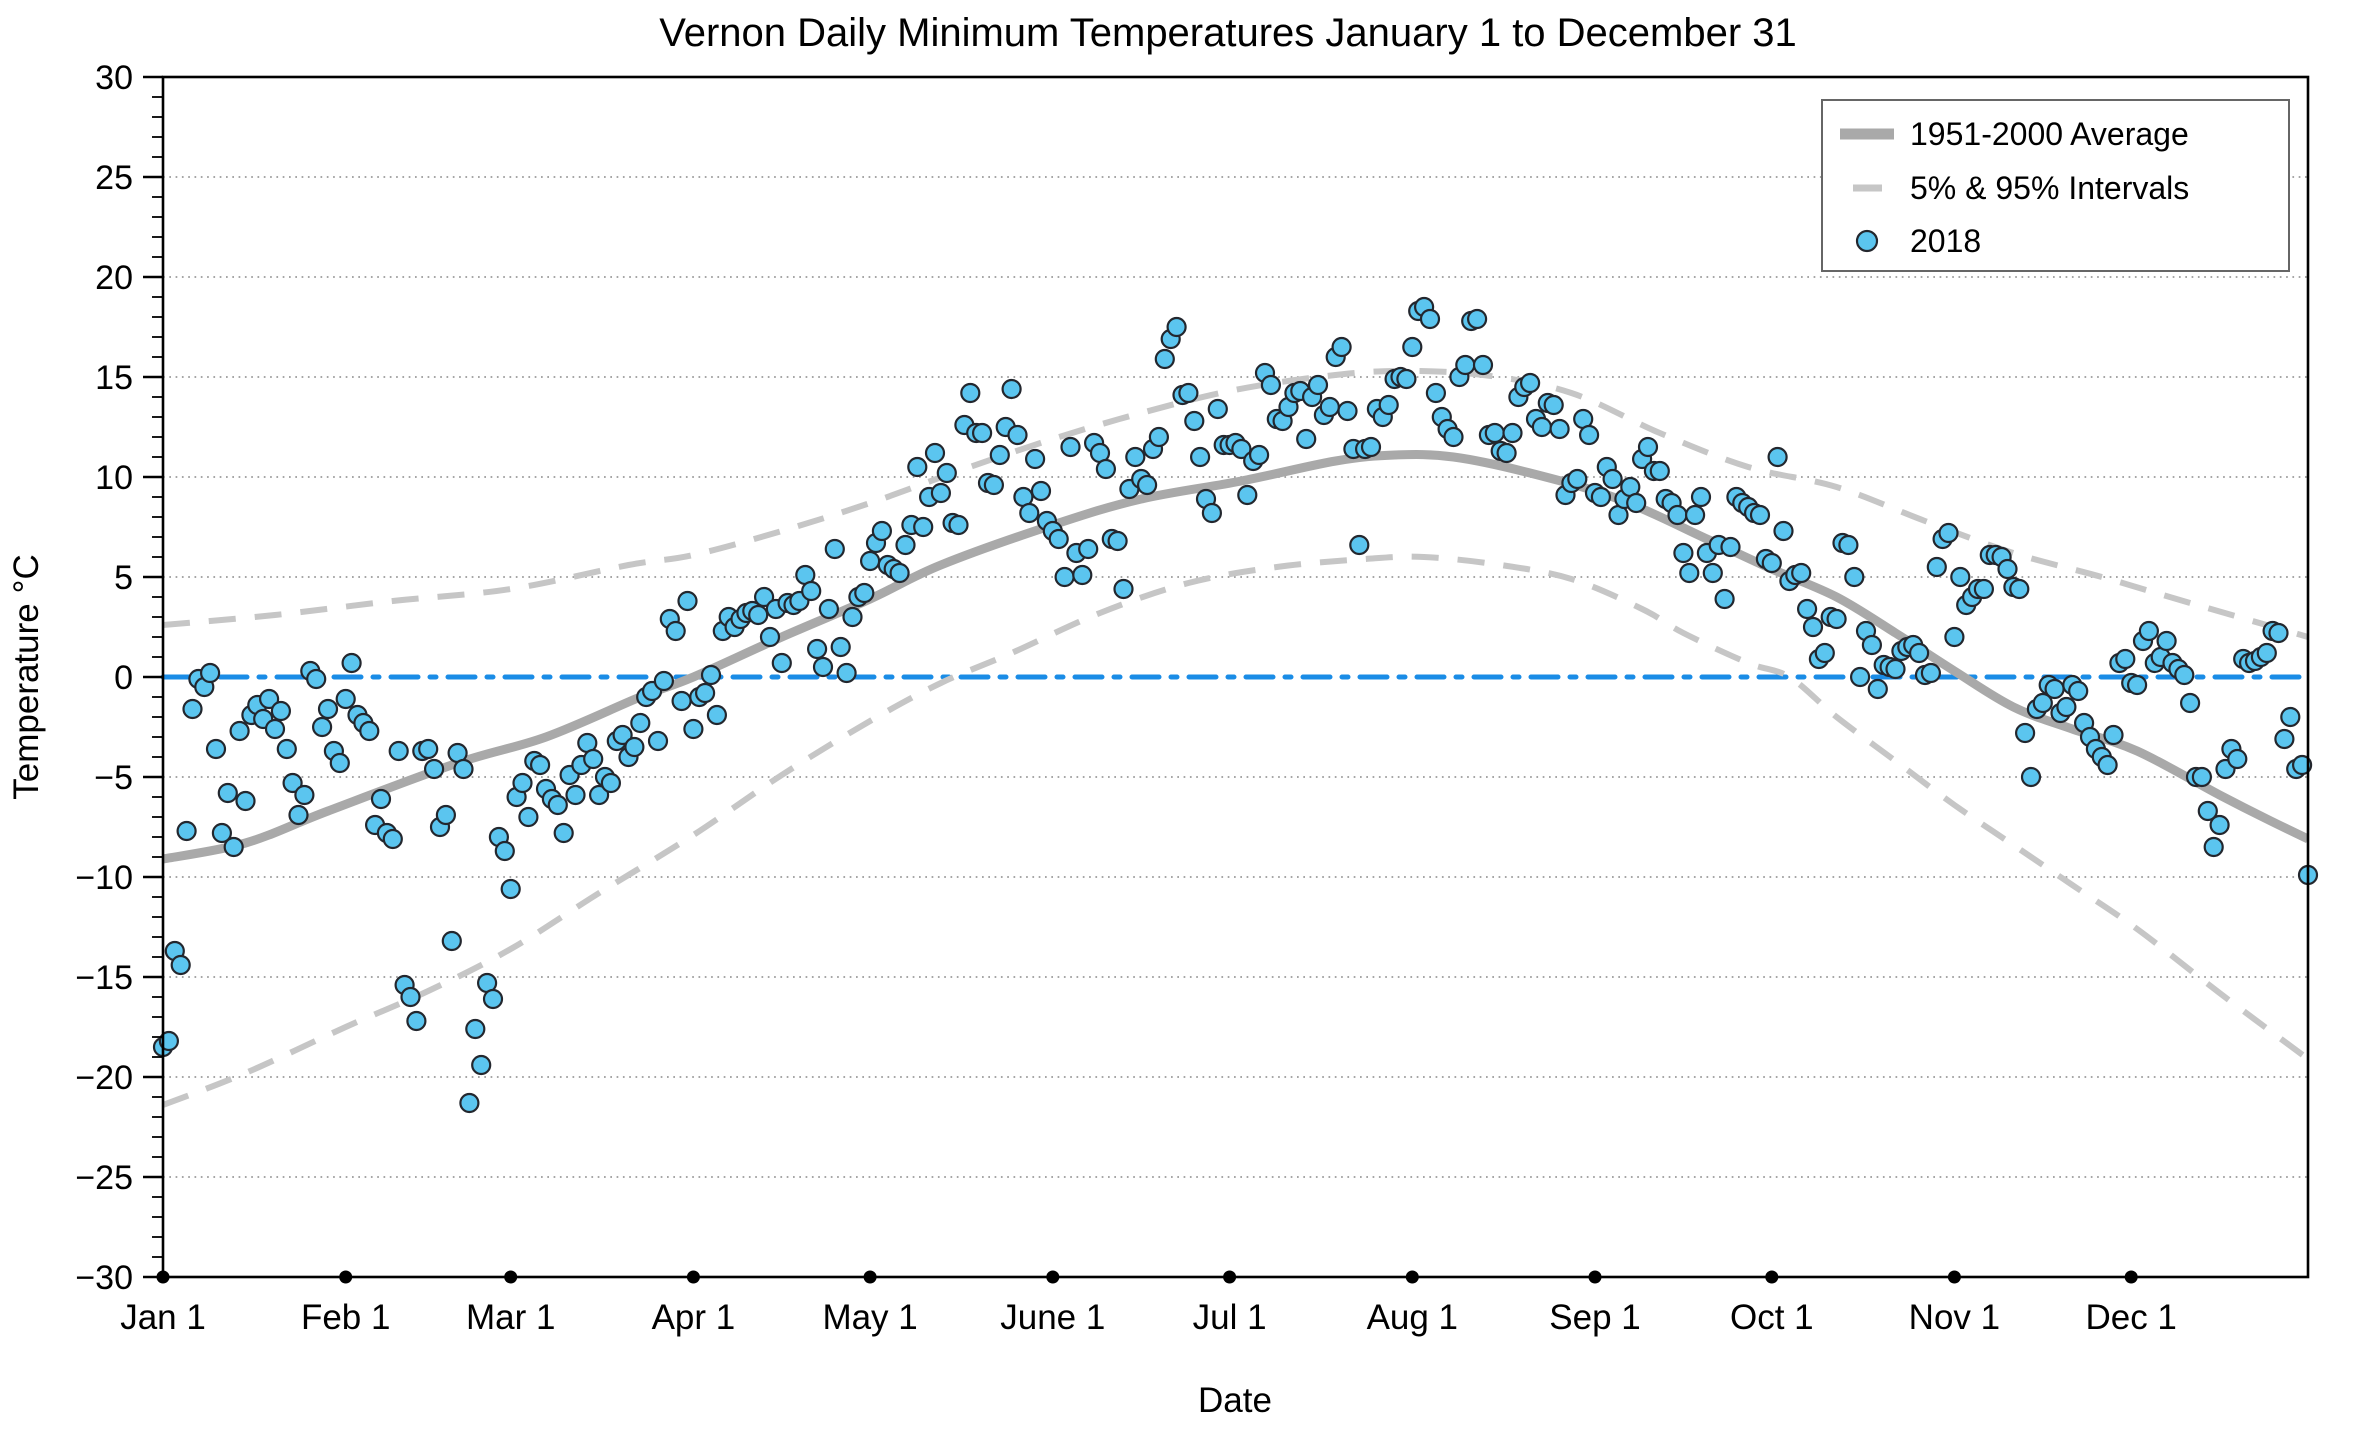 The height and width of the screenshot is (1432, 2360). I want to click on x-tick-label: Jan 1, so click(163, 1317).